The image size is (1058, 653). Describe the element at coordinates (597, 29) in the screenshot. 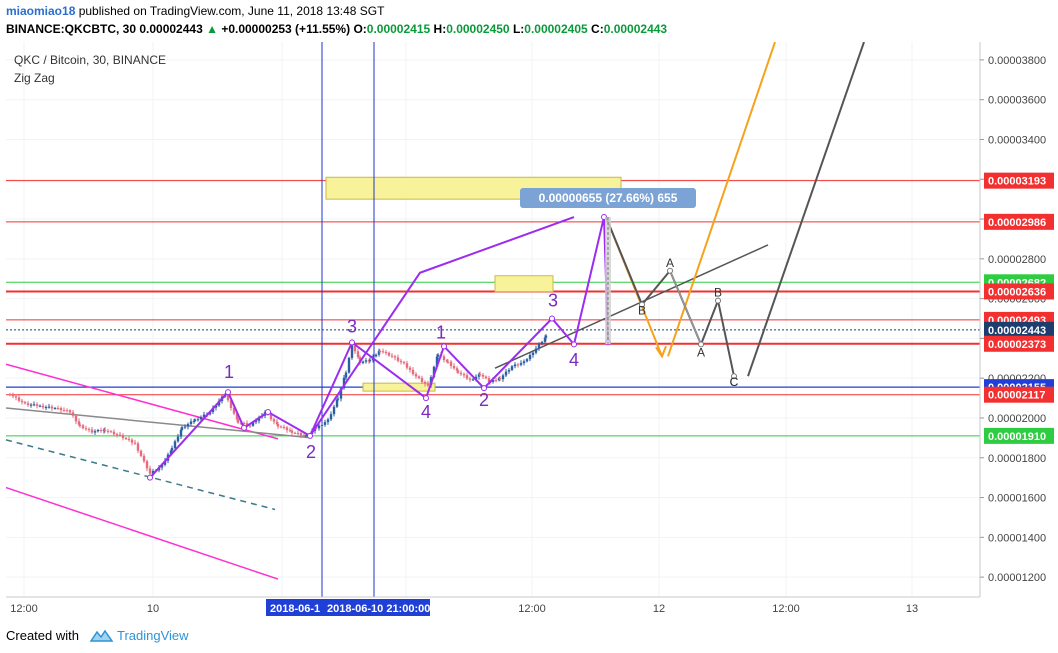

I see `close-label: C:` at that location.